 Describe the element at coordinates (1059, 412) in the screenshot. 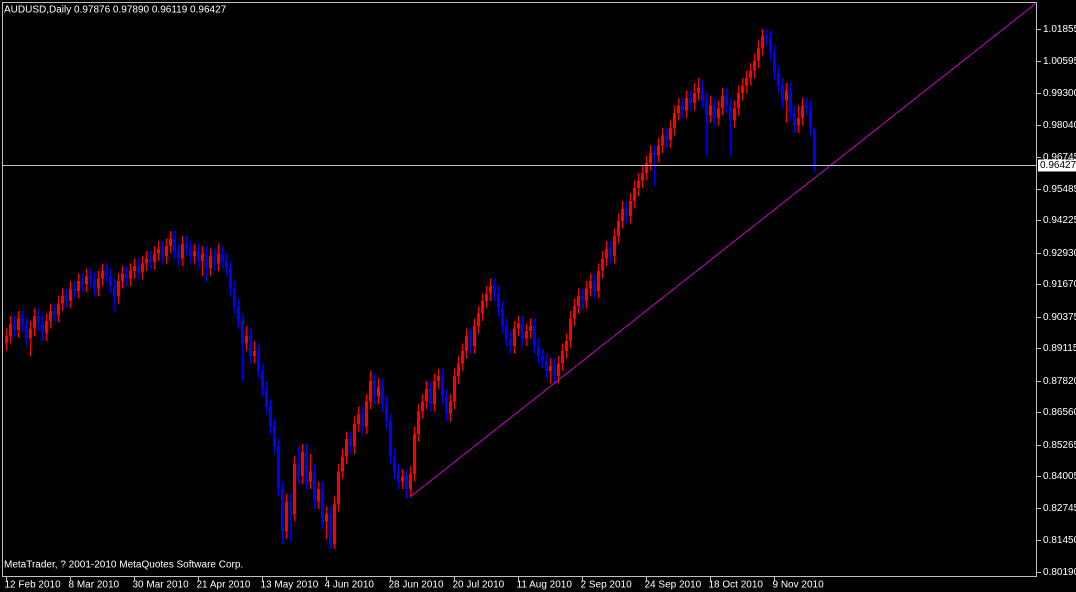

I see `y-tick-label: 0.86560` at that location.